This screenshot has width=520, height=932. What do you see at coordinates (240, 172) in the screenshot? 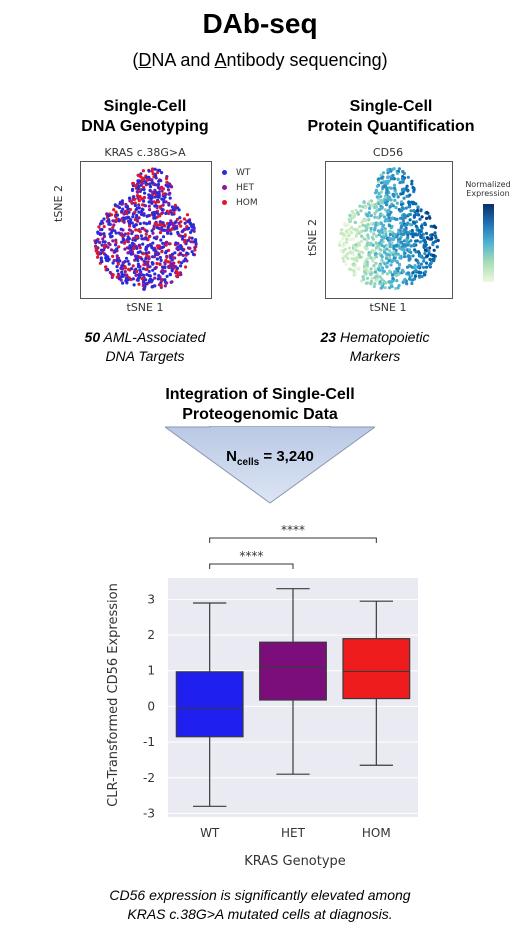
I see `legend-item-wt: WT` at bounding box center [240, 172].